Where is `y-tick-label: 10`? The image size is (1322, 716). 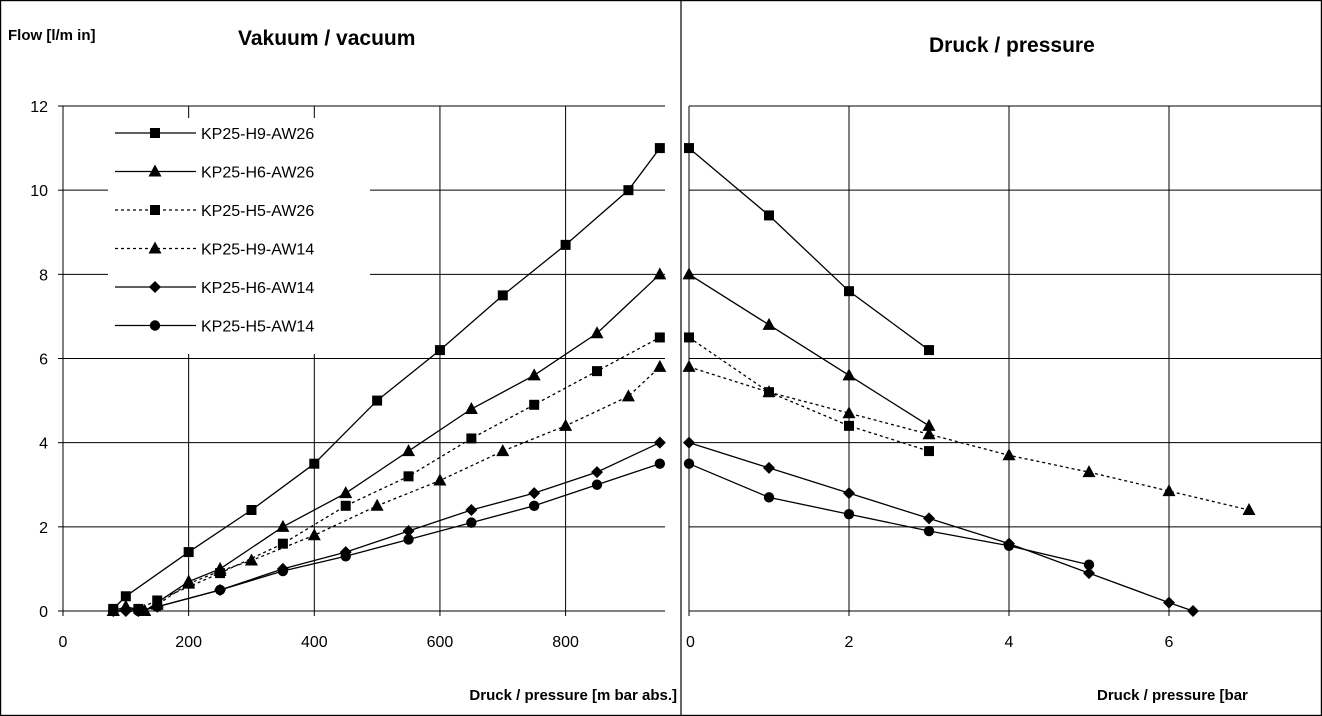 y-tick-label: 10 is located at coordinates (39, 191).